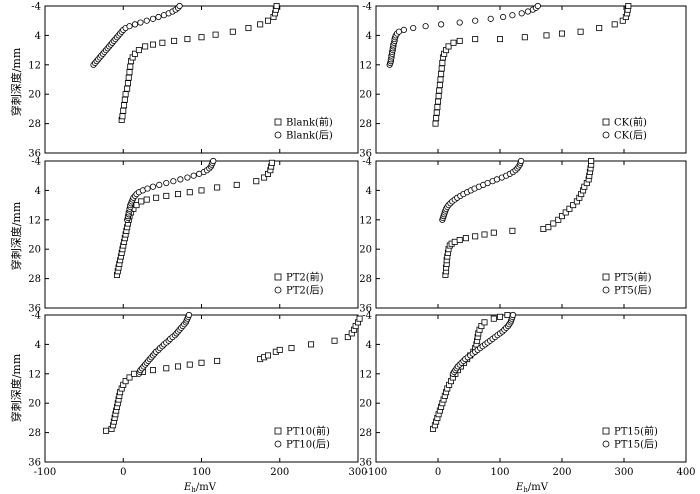  I want to click on panel-pt5: -4 4 12 20 28 36 PT5(前)PT5(后), so click(523, 236).